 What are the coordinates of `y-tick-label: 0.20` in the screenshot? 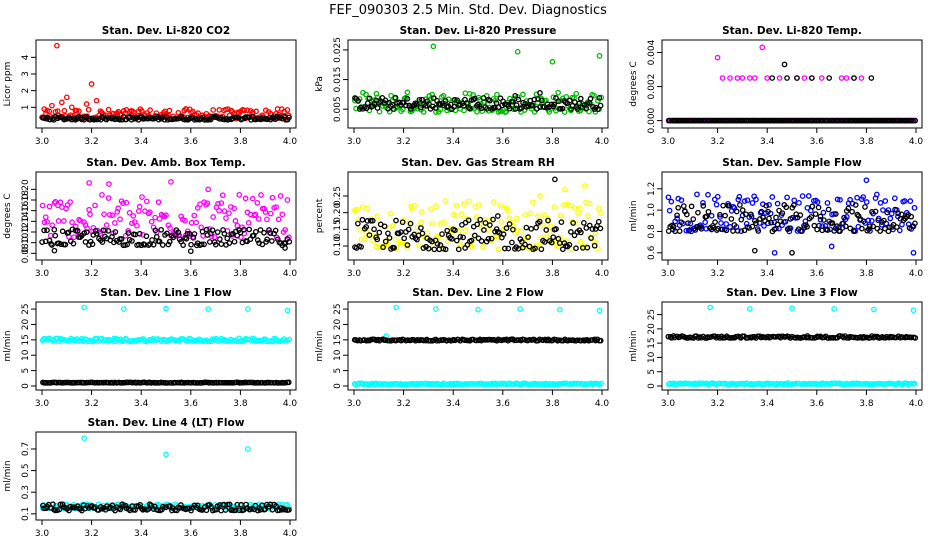 It's located at (26, 189).